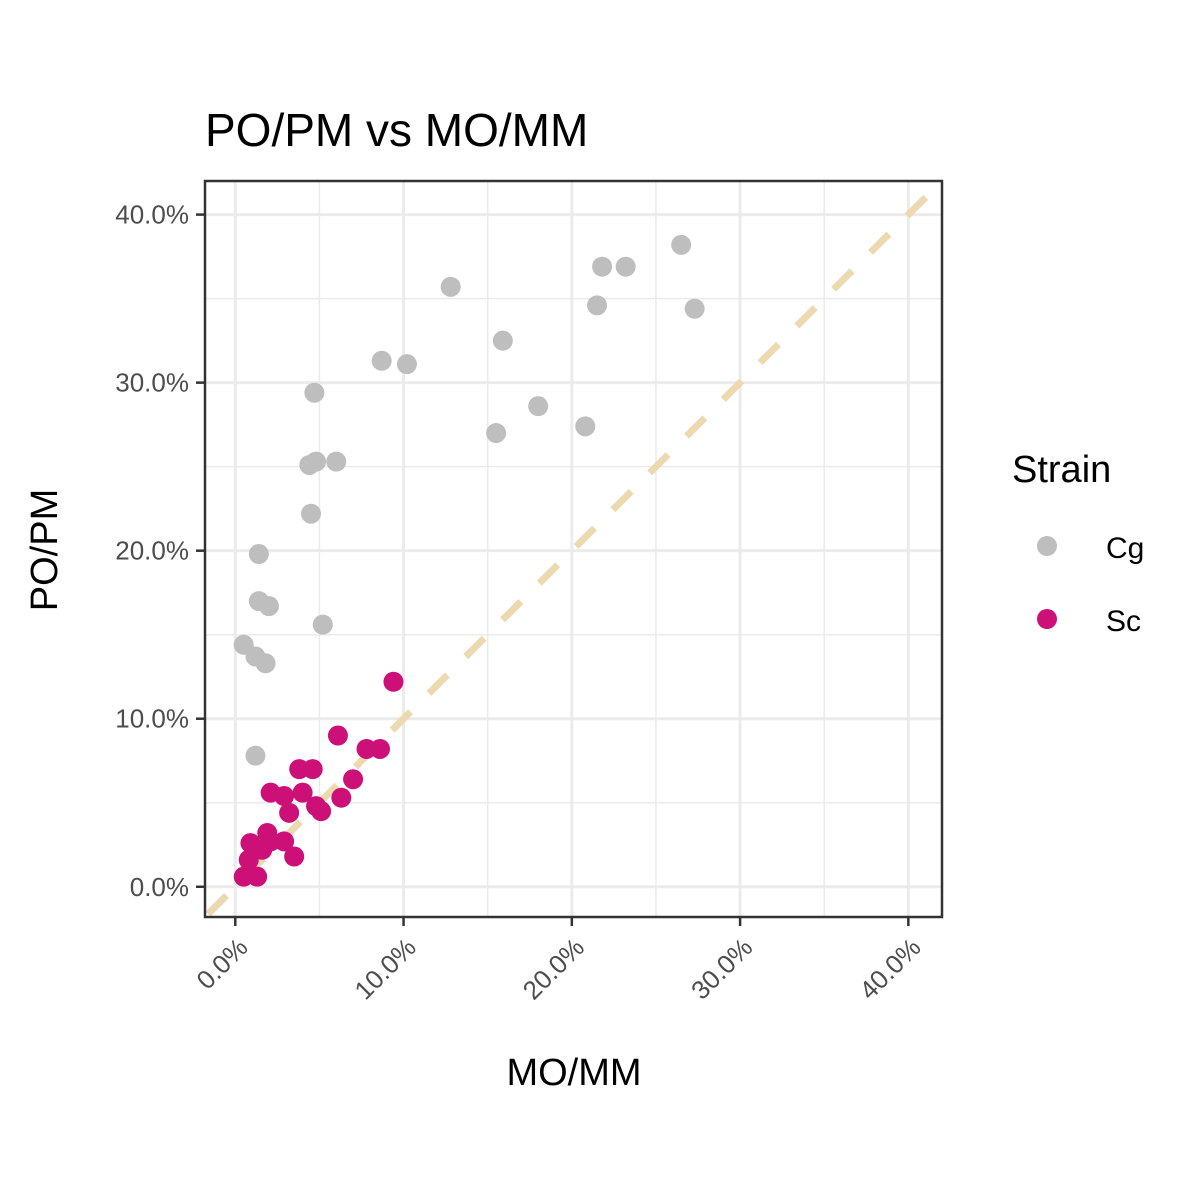 This screenshot has width=1200, height=1200. I want to click on y-axis-title: PO/PM, so click(45, 550).